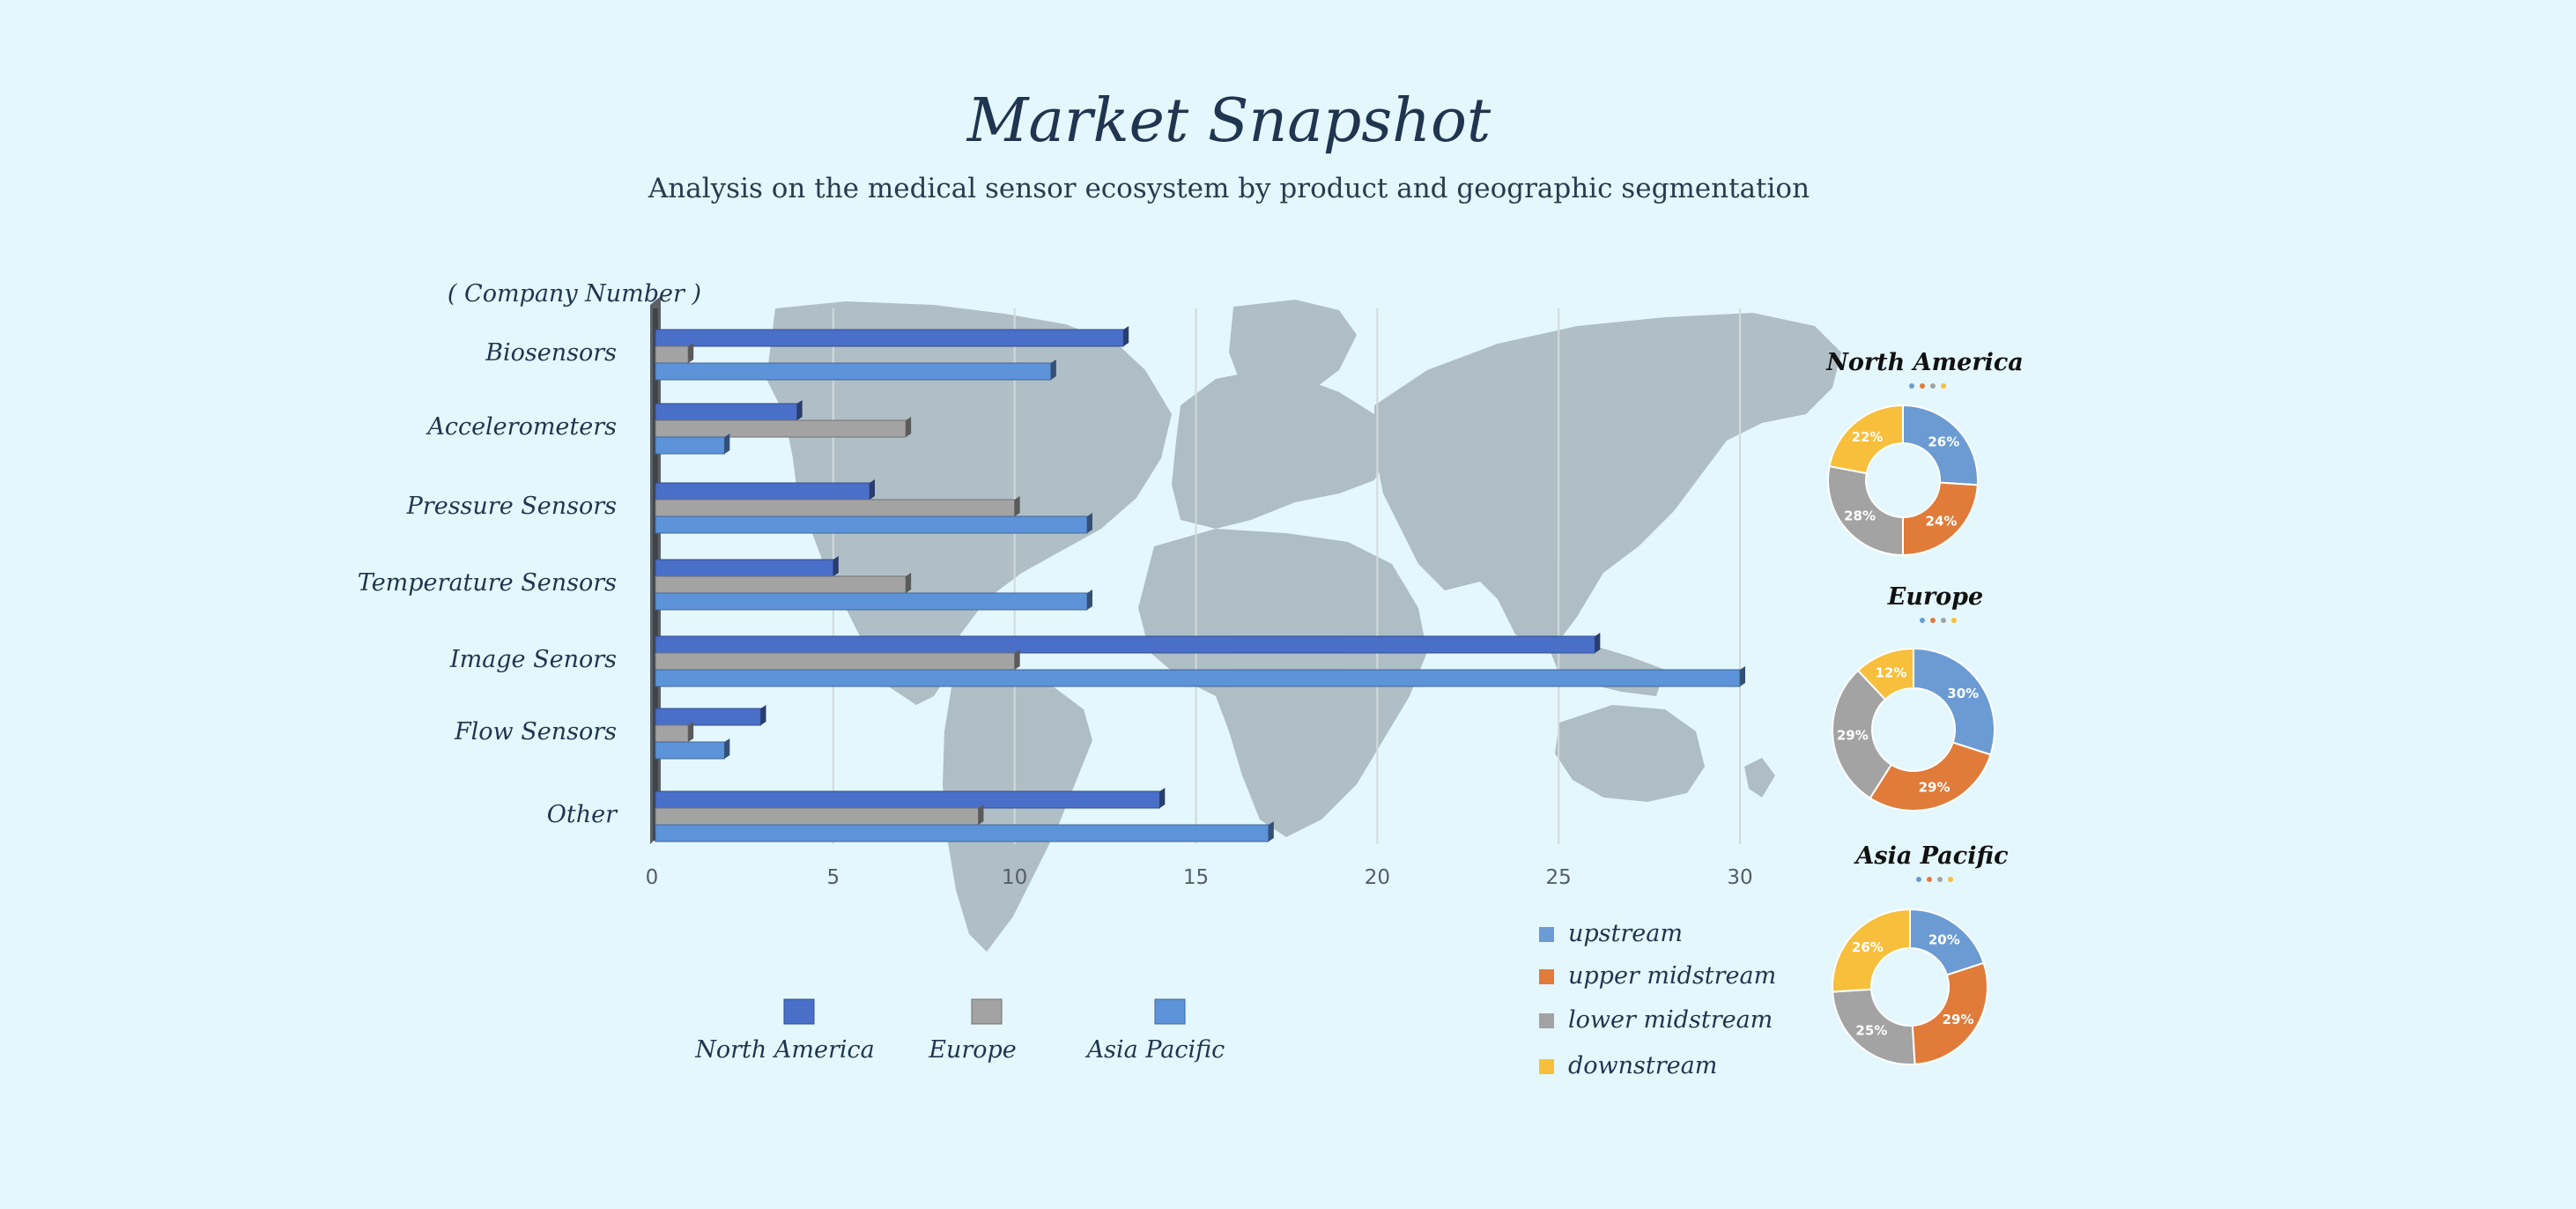 Image resolution: width=2576 pixels, height=1209 pixels. I want to click on pie-legend-label: upstream, so click(1626, 933).